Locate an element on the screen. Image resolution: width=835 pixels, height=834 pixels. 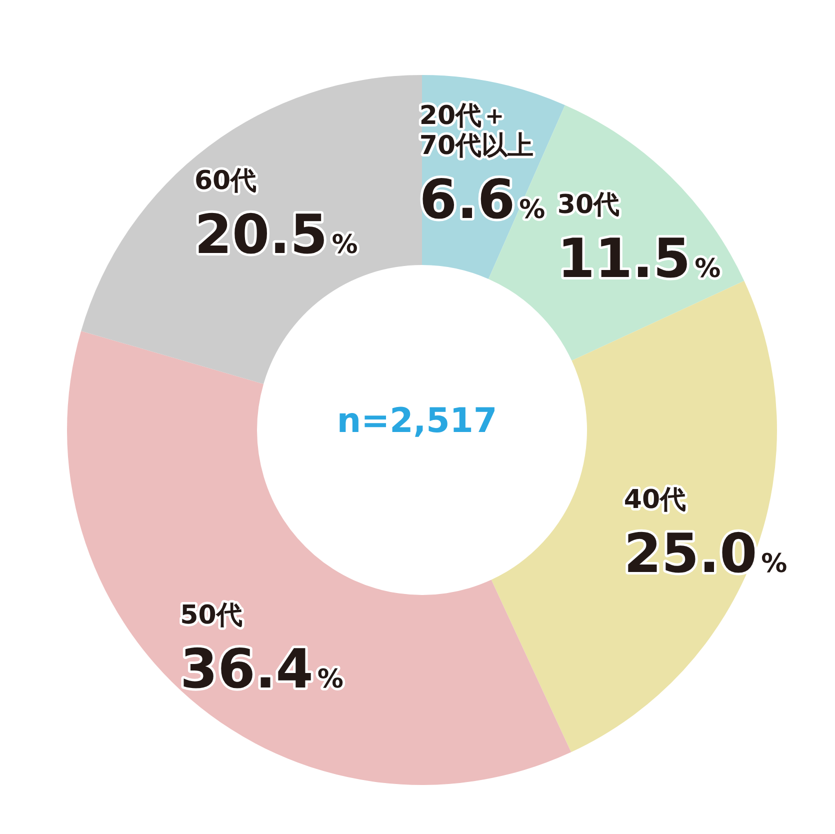
data-label: 25.0% is located at coordinates (706, 554).